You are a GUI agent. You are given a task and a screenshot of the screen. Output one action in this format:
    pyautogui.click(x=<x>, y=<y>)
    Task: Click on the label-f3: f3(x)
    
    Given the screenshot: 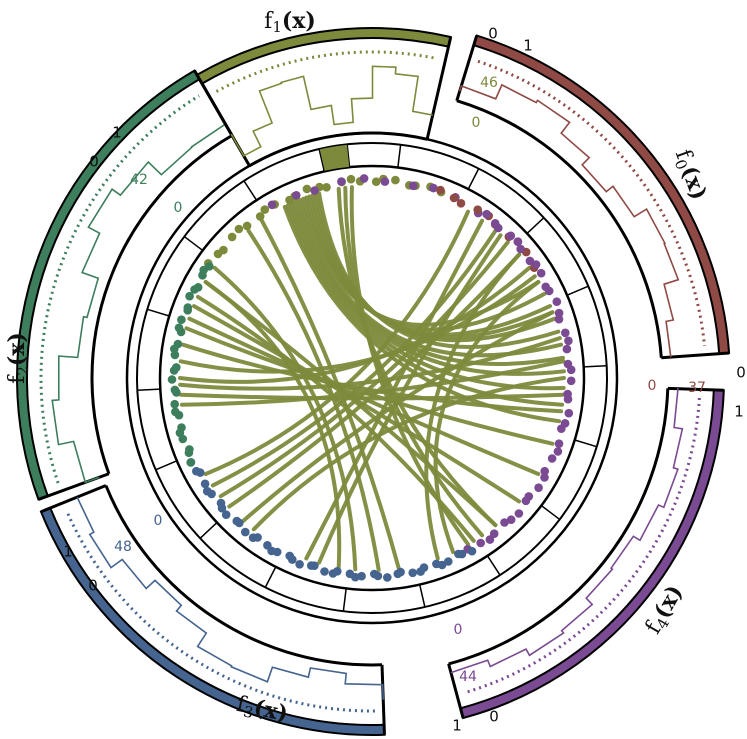 What is the action you would take?
    pyautogui.click(x=262, y=710)
    